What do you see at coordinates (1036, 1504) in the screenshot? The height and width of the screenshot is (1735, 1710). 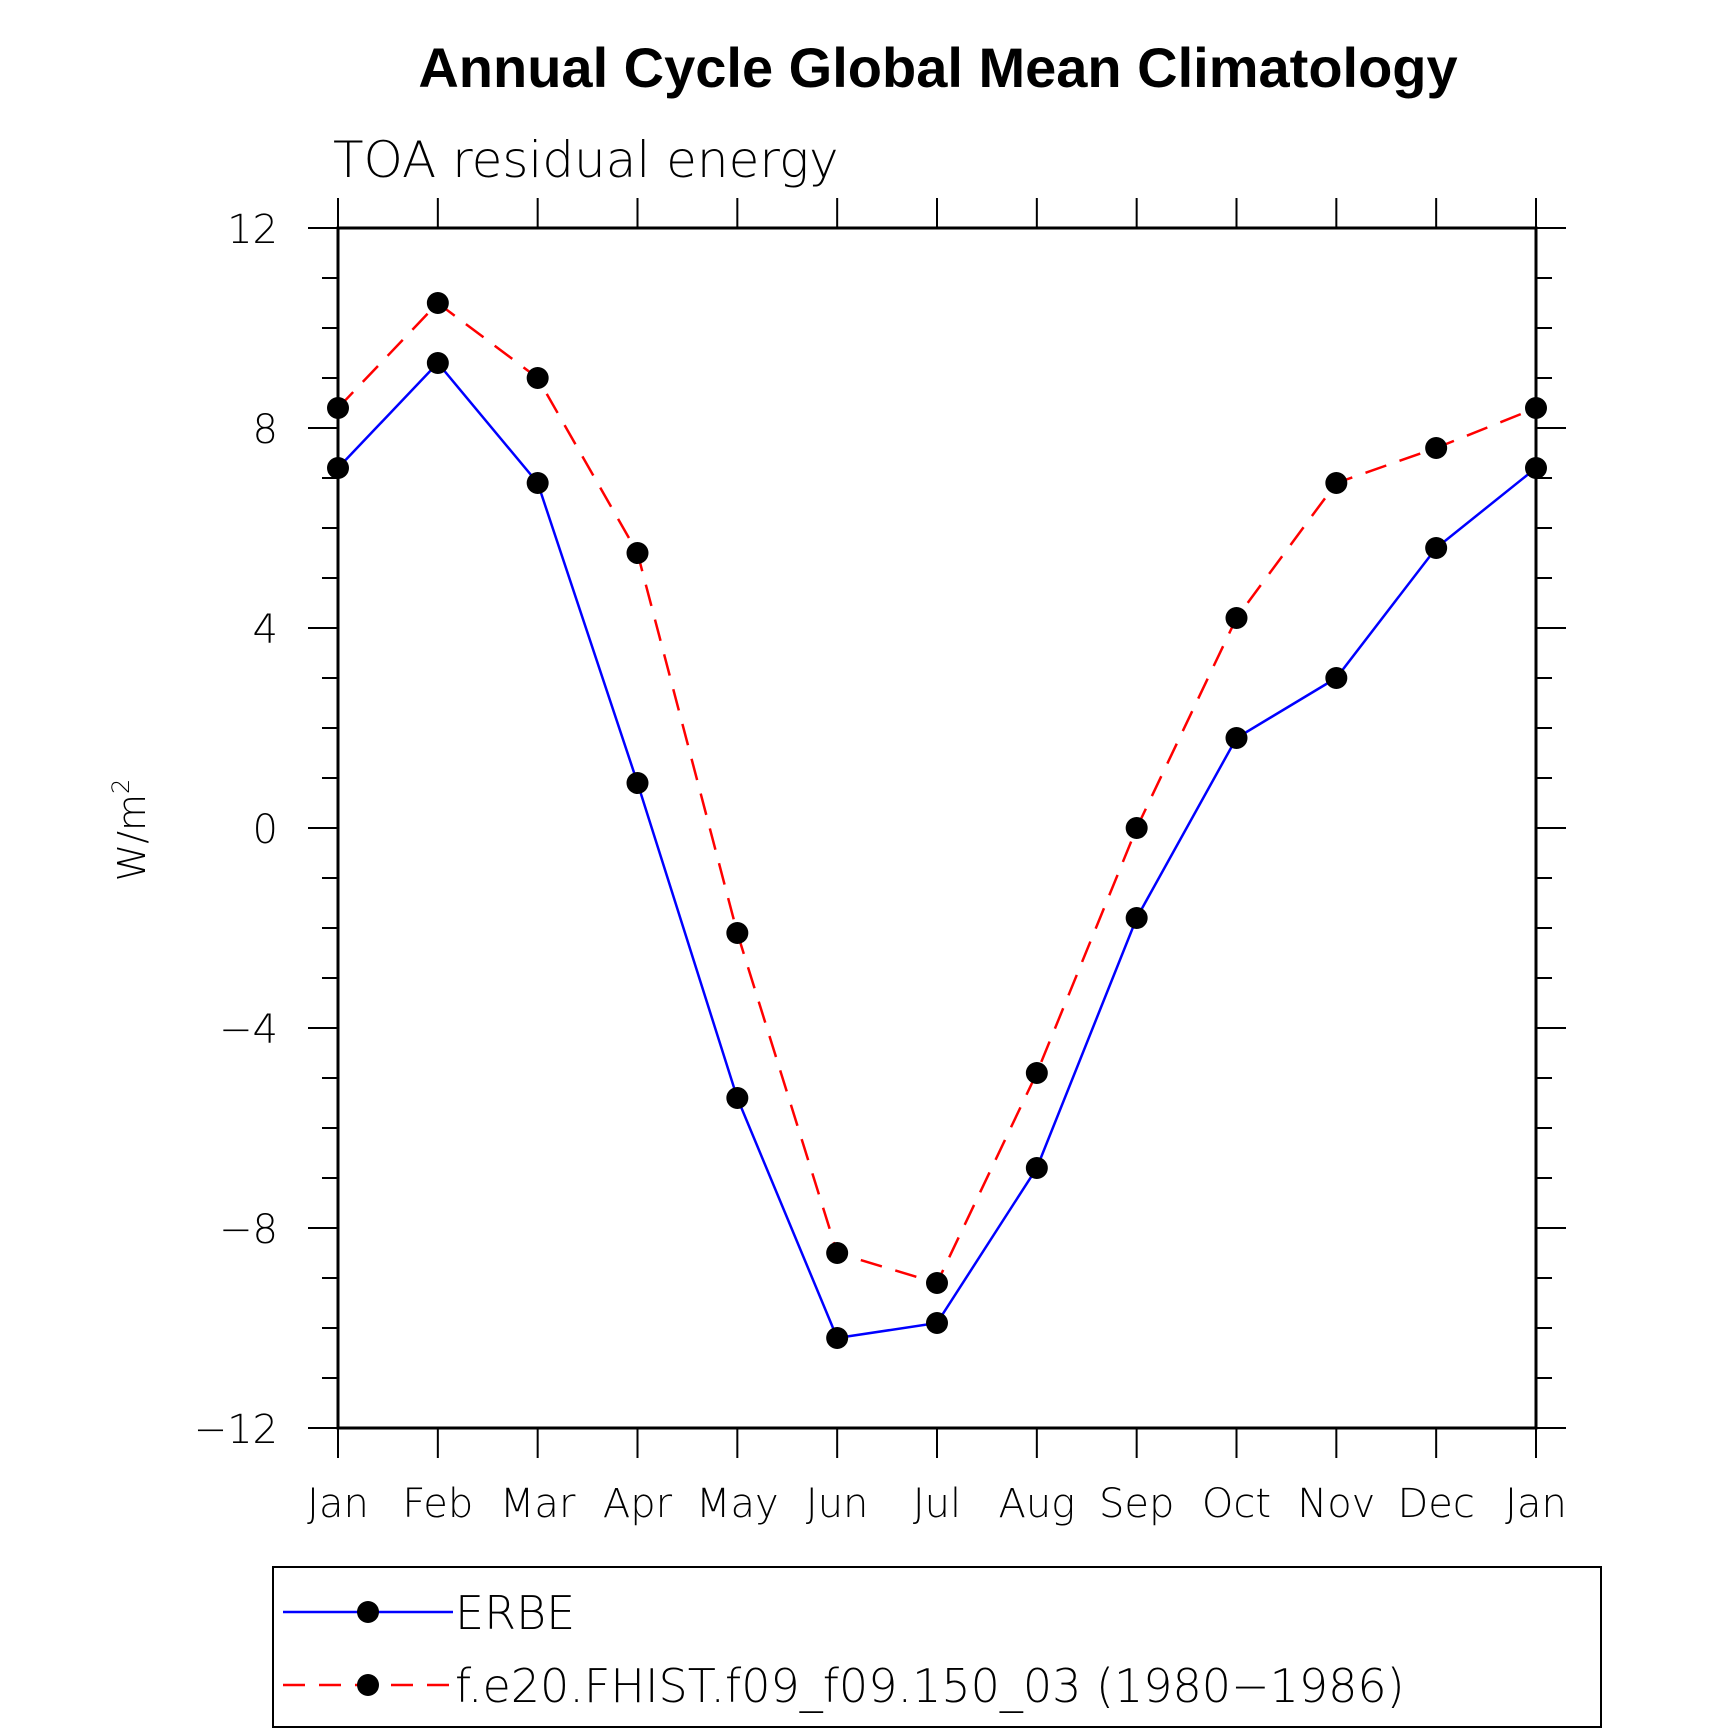 I see `x-tick-label: Aug` at bounding box center [1036, 1504].